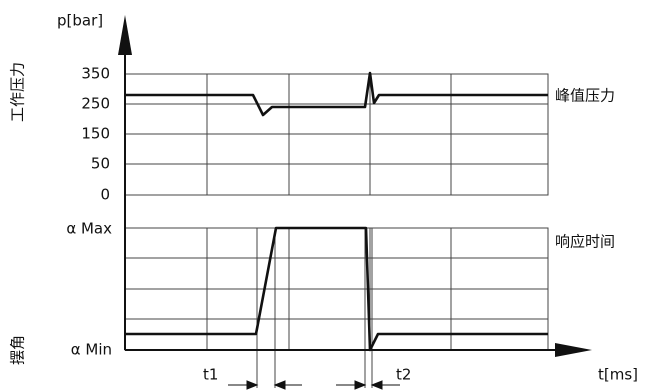 Image resolution: width=648 pixels, height=392 pixels. Describe the element at coordinates (91, 350) in the screenshot. I see `tick-label: α Min` at that location.